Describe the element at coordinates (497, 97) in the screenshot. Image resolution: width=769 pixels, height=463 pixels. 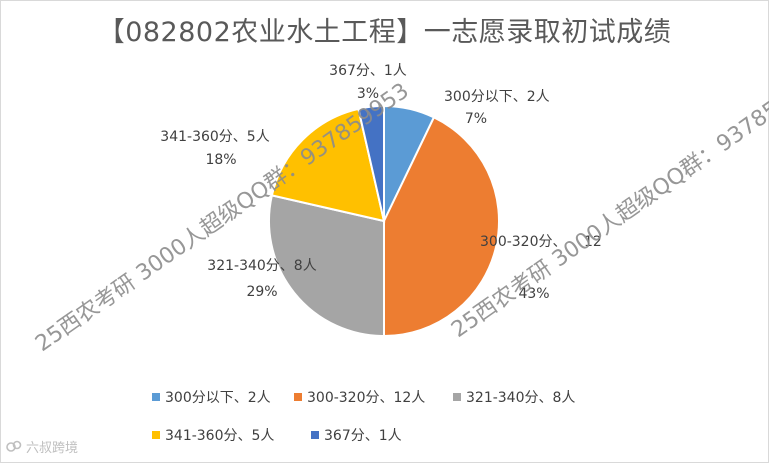
I see `data-label-300-below: 300分以下、2人` at that location.